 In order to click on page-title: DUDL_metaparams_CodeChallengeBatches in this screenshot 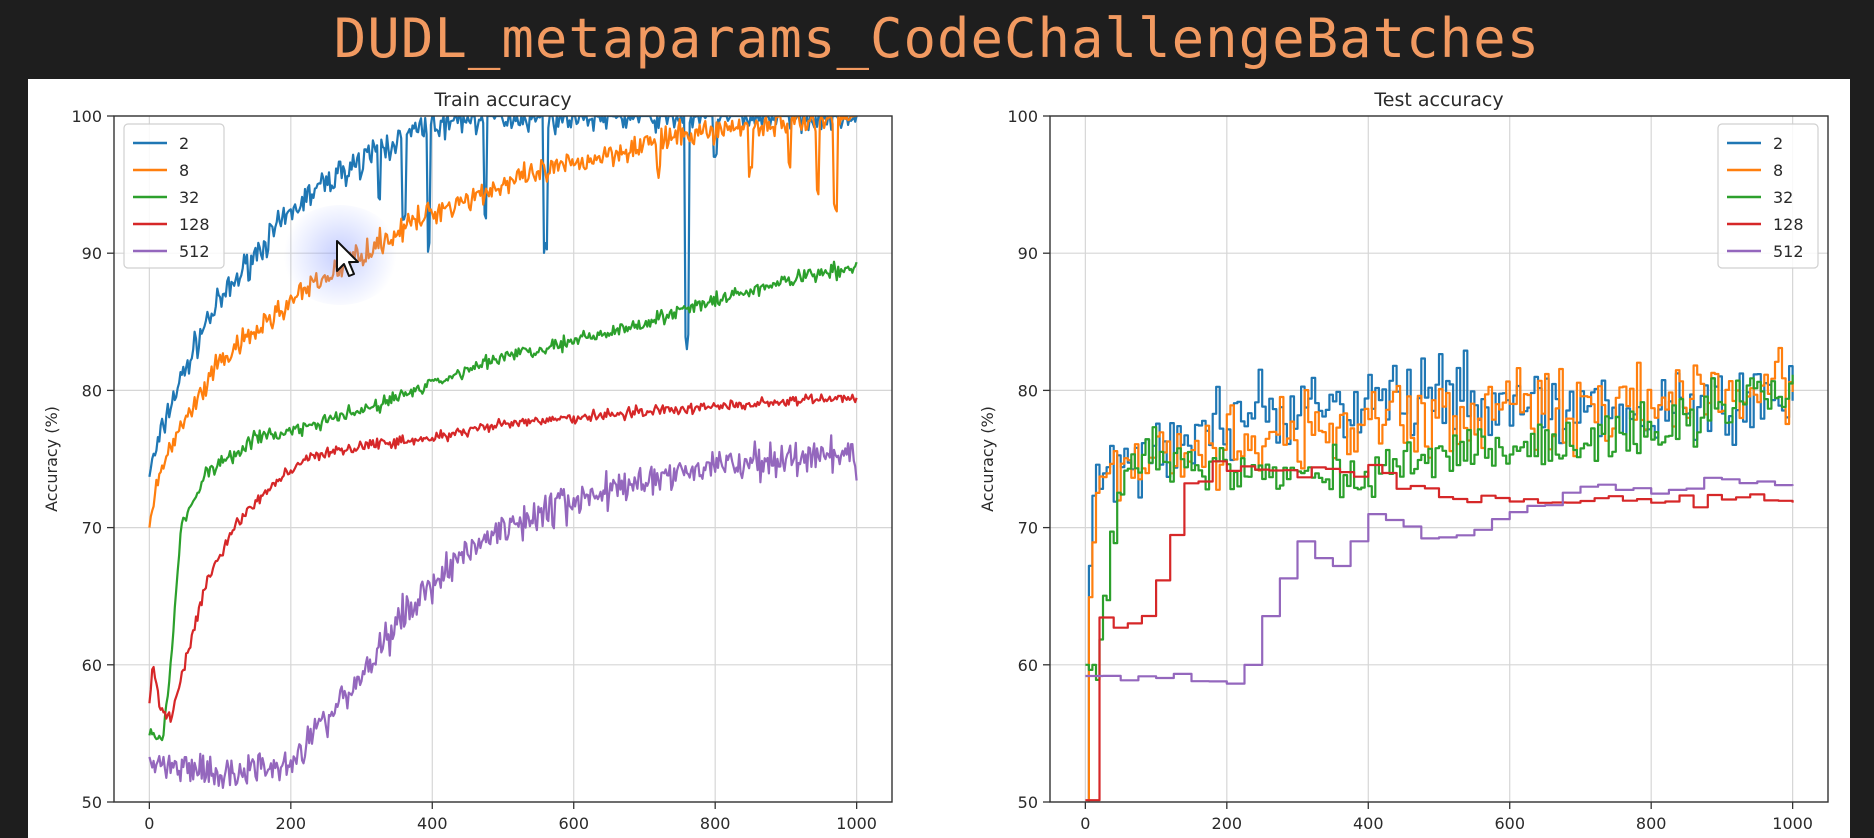, I will do `click(937, 38)`.